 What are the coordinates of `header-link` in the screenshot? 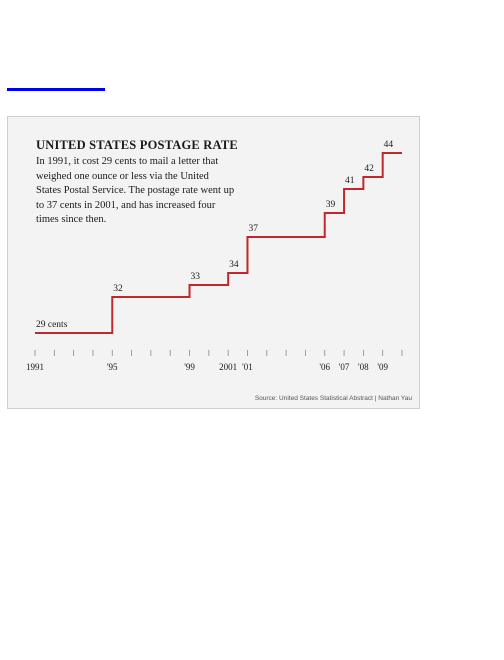 It's located at (56, 89).